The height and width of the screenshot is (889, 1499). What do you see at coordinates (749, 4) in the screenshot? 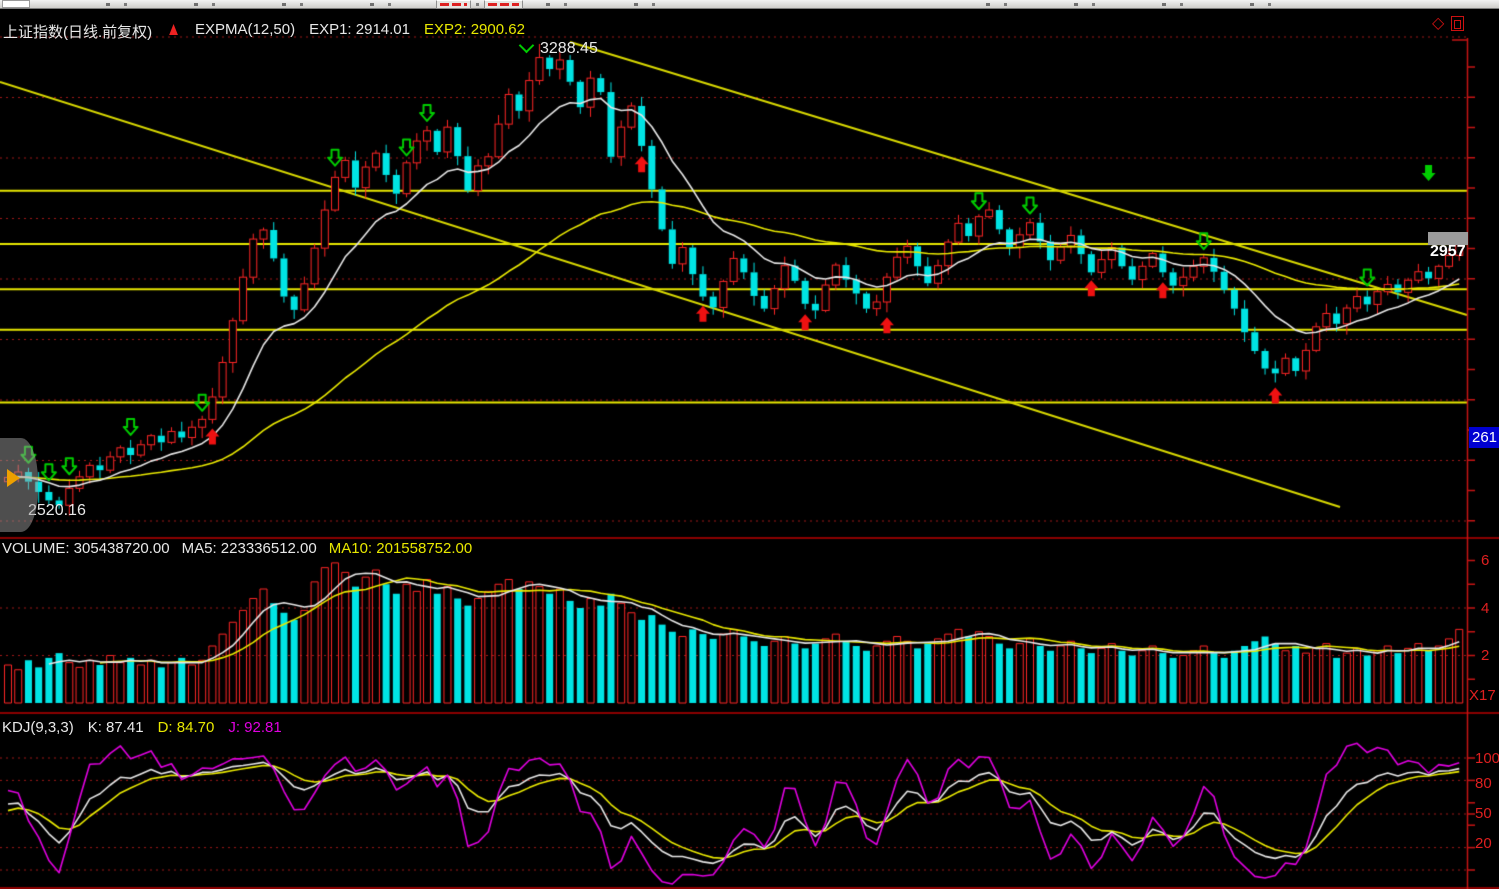
I see `menu-bar` at bounding box center [749, 4].